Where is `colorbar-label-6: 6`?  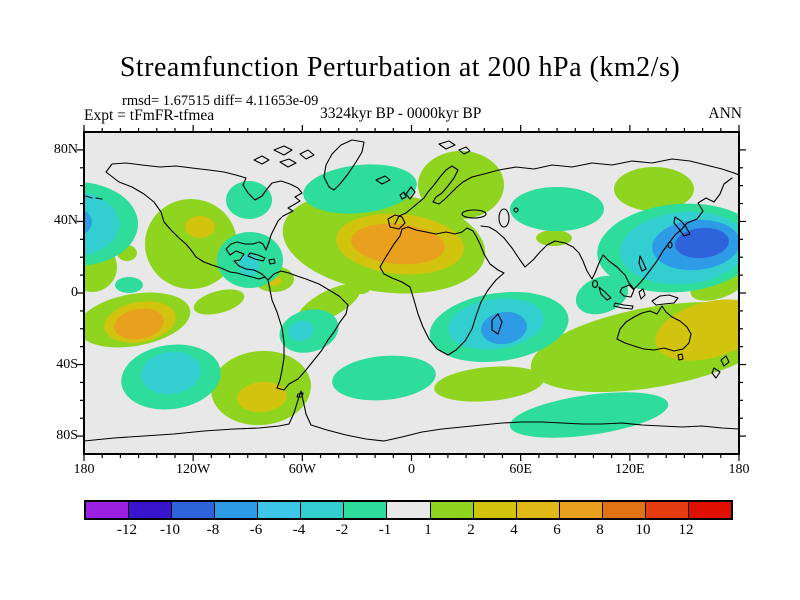
colorbar-label-6: 6 is located at coordinates (557, 530).